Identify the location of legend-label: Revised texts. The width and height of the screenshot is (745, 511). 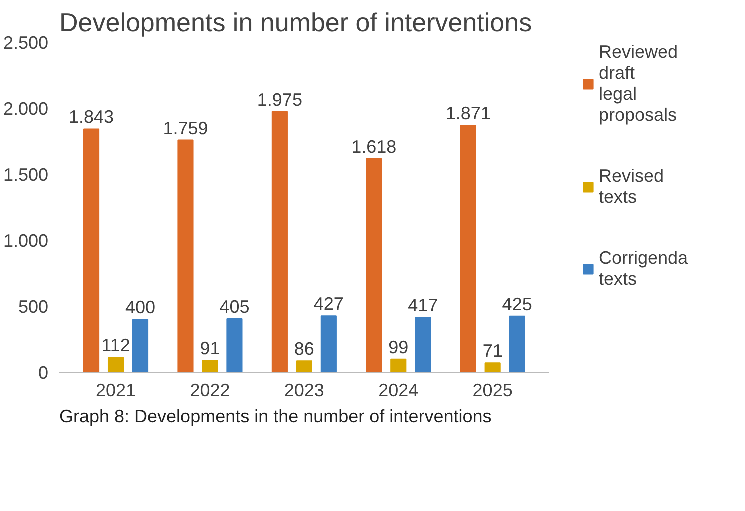
(632, 187).